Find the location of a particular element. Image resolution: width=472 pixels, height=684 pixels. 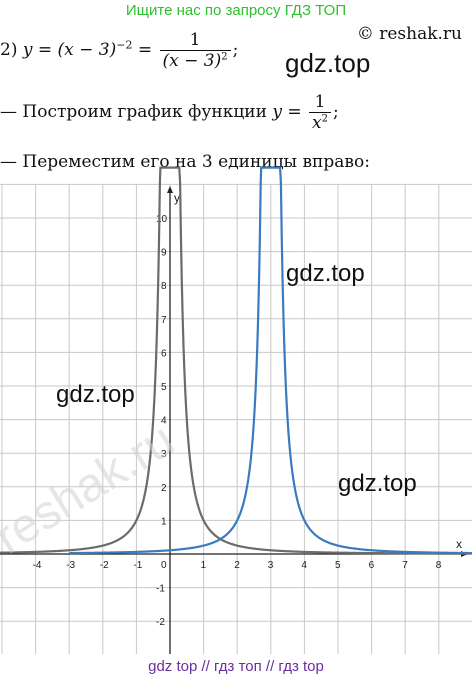

reshak-watermark: reshak.ru is located at coordinates (92, 488).